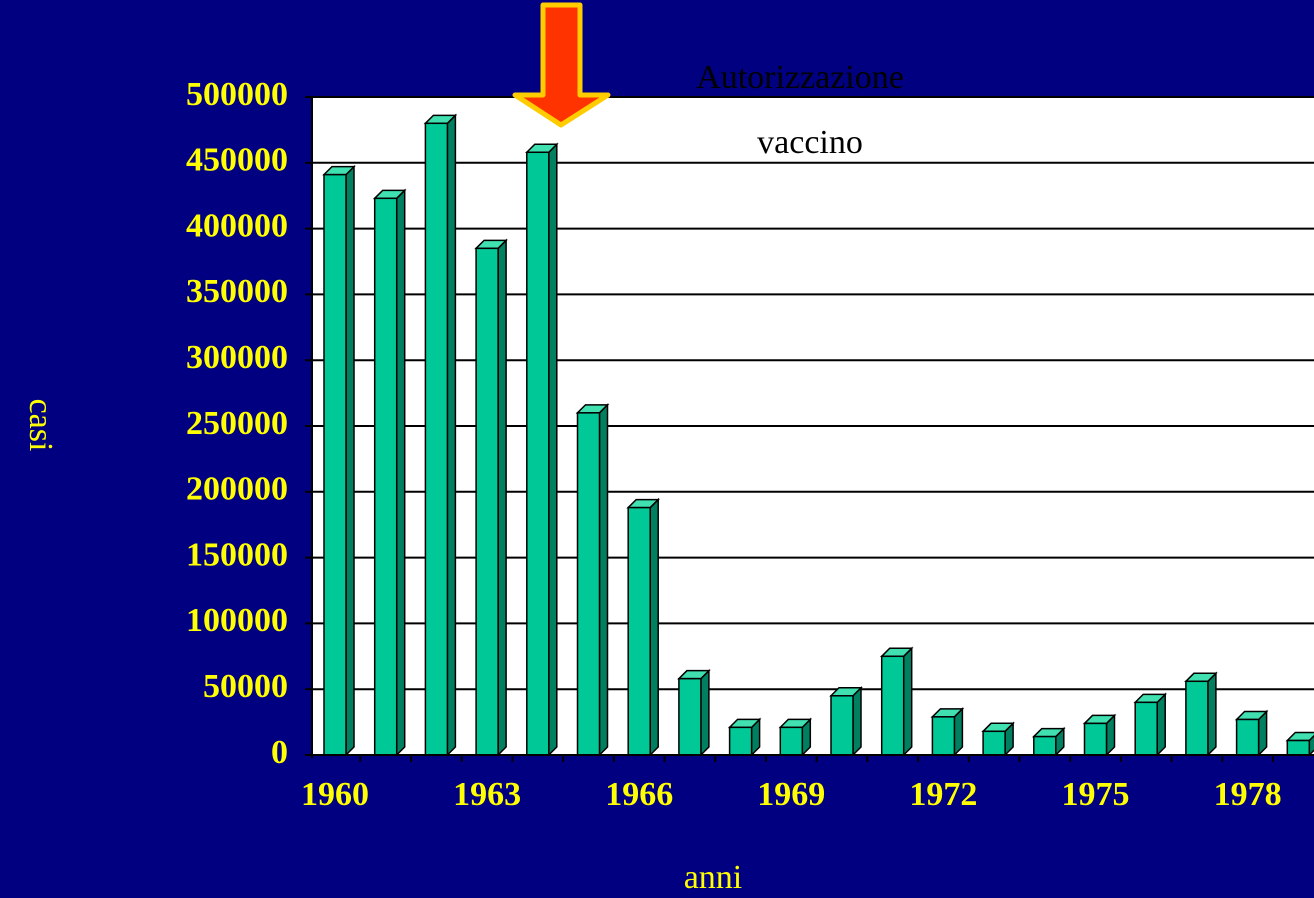  What do you see at coordinates (487, 794) in the screenshot?
I see `x-tick-label: 1963` at bounding box center [487, 794].